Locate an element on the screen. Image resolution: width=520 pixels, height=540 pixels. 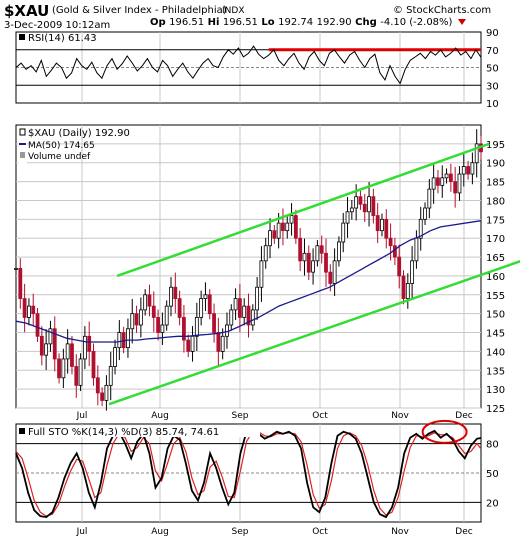
close-value: 192.90 is located at coordinates (334, 22).